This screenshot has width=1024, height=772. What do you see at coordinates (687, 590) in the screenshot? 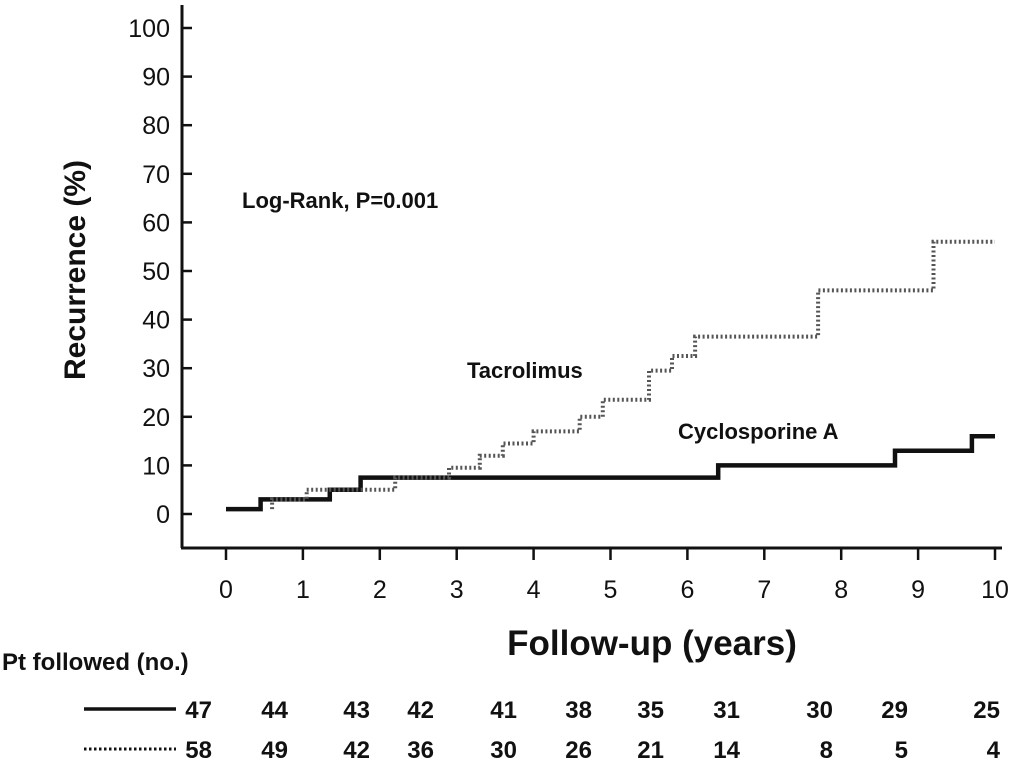
I see `x-tick-label: 6` at bounding box center [687, 590].